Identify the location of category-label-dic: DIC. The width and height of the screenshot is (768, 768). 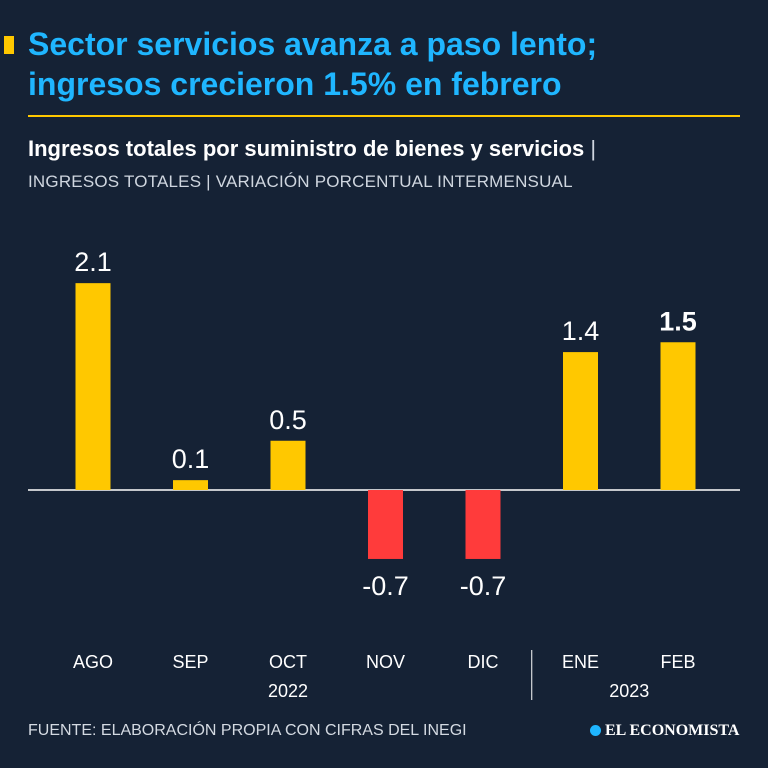
(483, 662).